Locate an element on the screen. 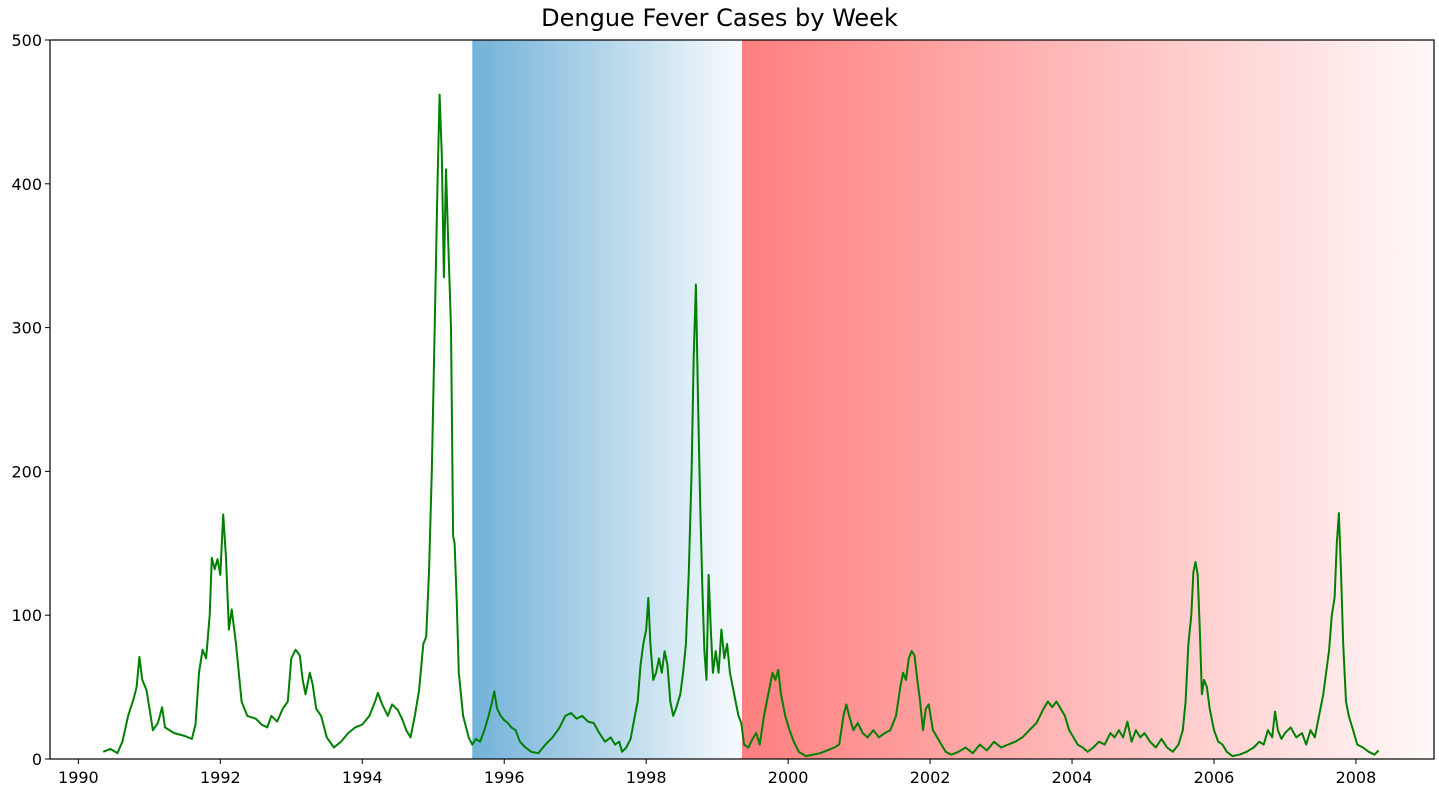 This screenshot has height=798, width=1439. x-tick-label: 1990 is located at coordinates (78, 777).